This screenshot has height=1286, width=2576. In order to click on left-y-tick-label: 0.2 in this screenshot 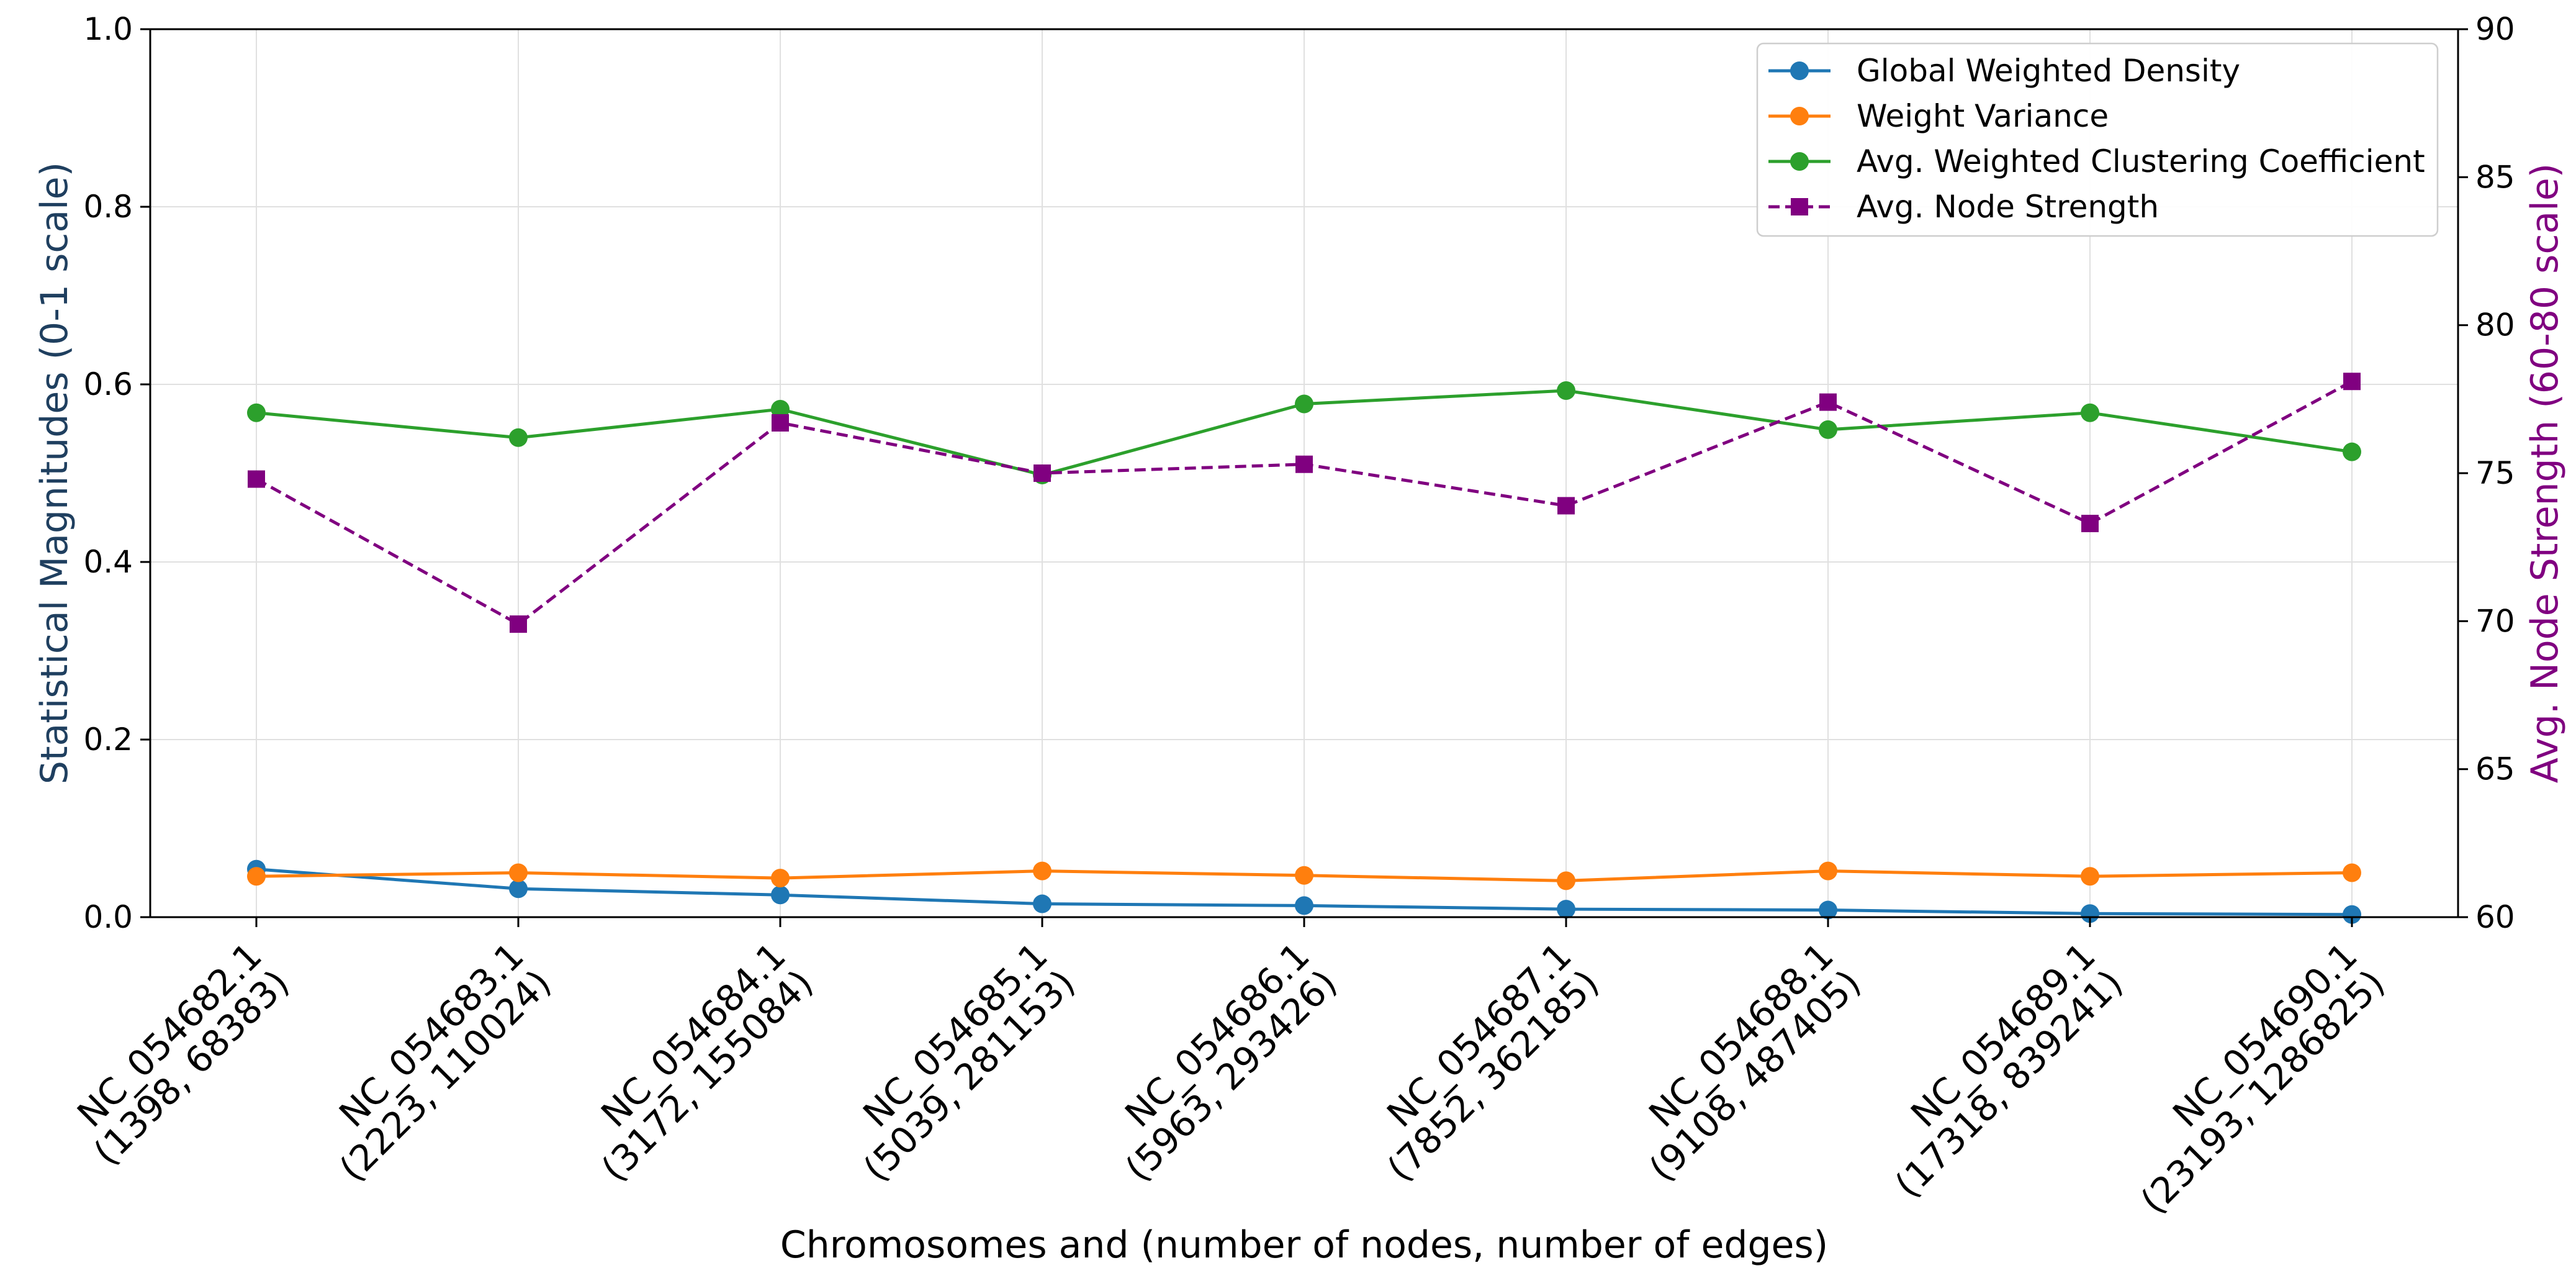, I will do `click(108, 740)`.